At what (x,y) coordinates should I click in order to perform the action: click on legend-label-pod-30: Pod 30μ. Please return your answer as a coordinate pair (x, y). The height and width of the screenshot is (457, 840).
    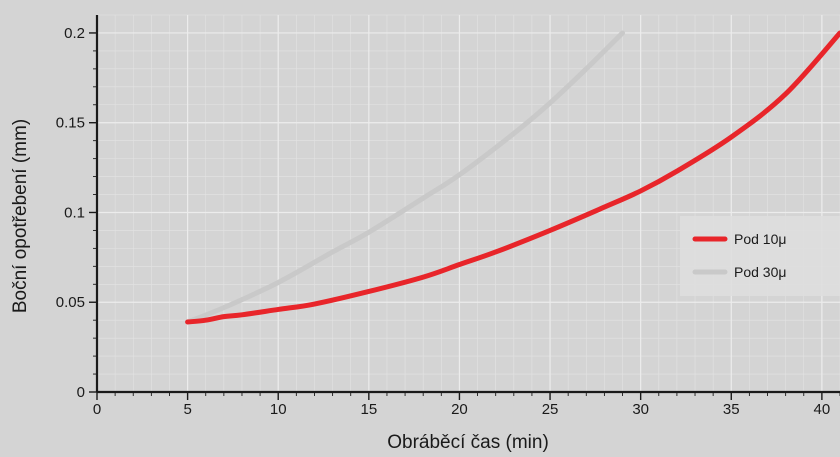
    Looking at the image, I should click on (760, 272).